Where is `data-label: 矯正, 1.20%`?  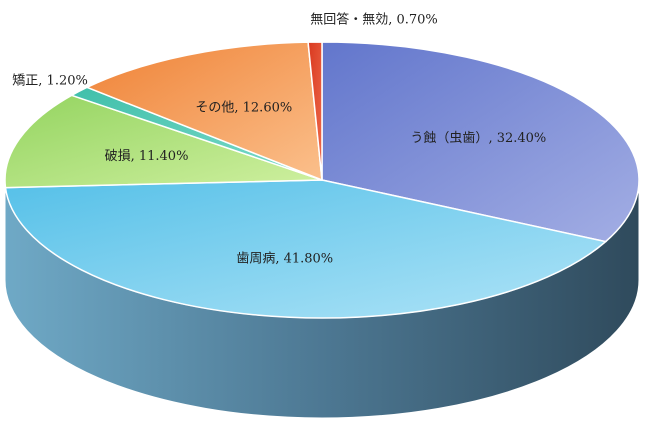
data-label: 矯正, 1.20% is located at coordinates (50, 80).